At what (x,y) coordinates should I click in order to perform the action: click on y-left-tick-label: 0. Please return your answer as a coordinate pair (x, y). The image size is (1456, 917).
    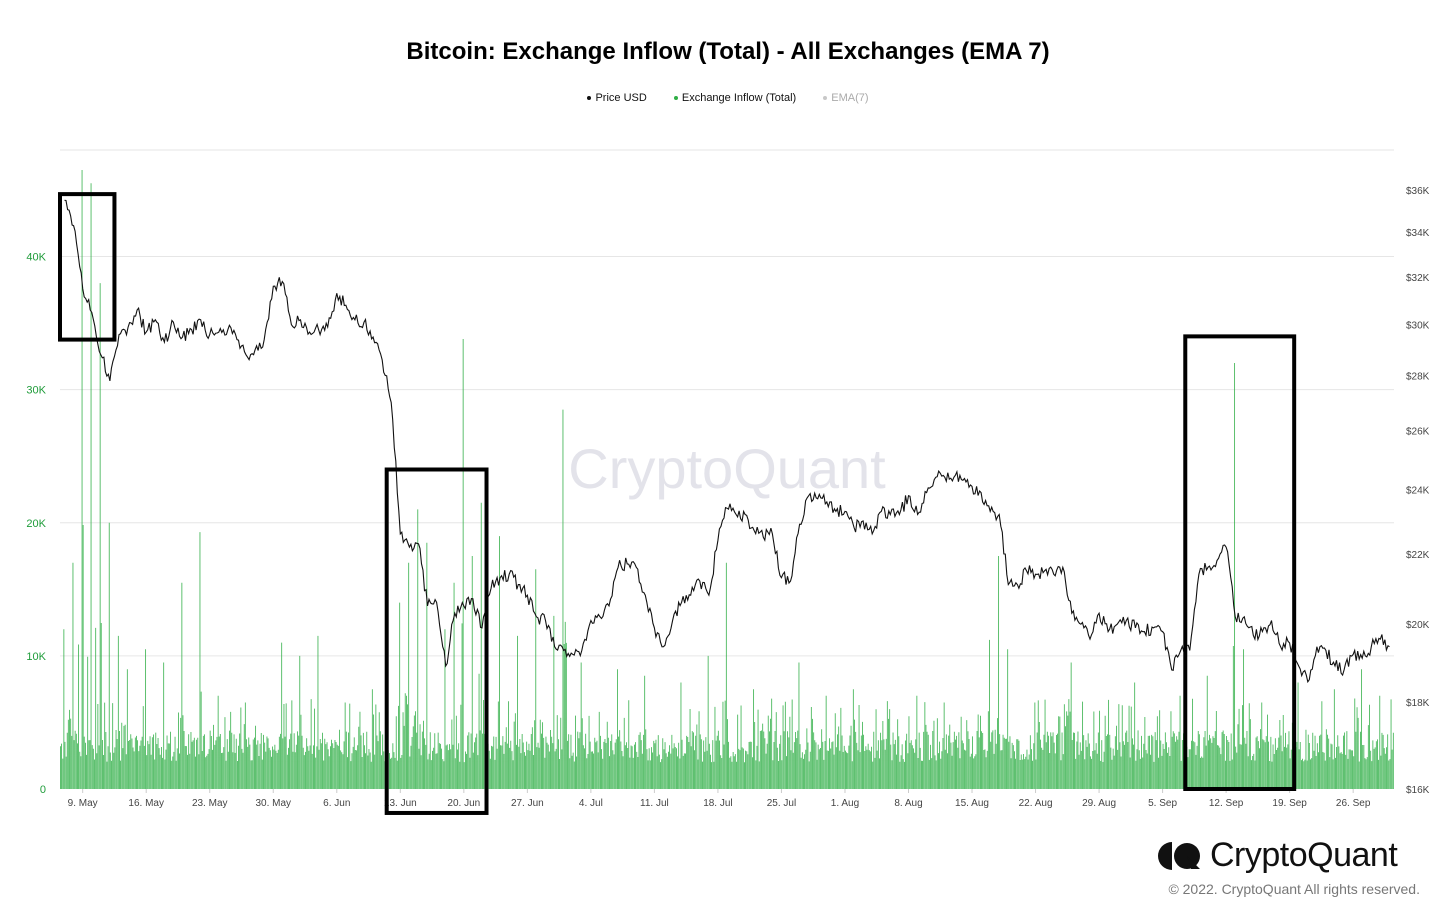
    Looking at the image, I should click on (43, 790).